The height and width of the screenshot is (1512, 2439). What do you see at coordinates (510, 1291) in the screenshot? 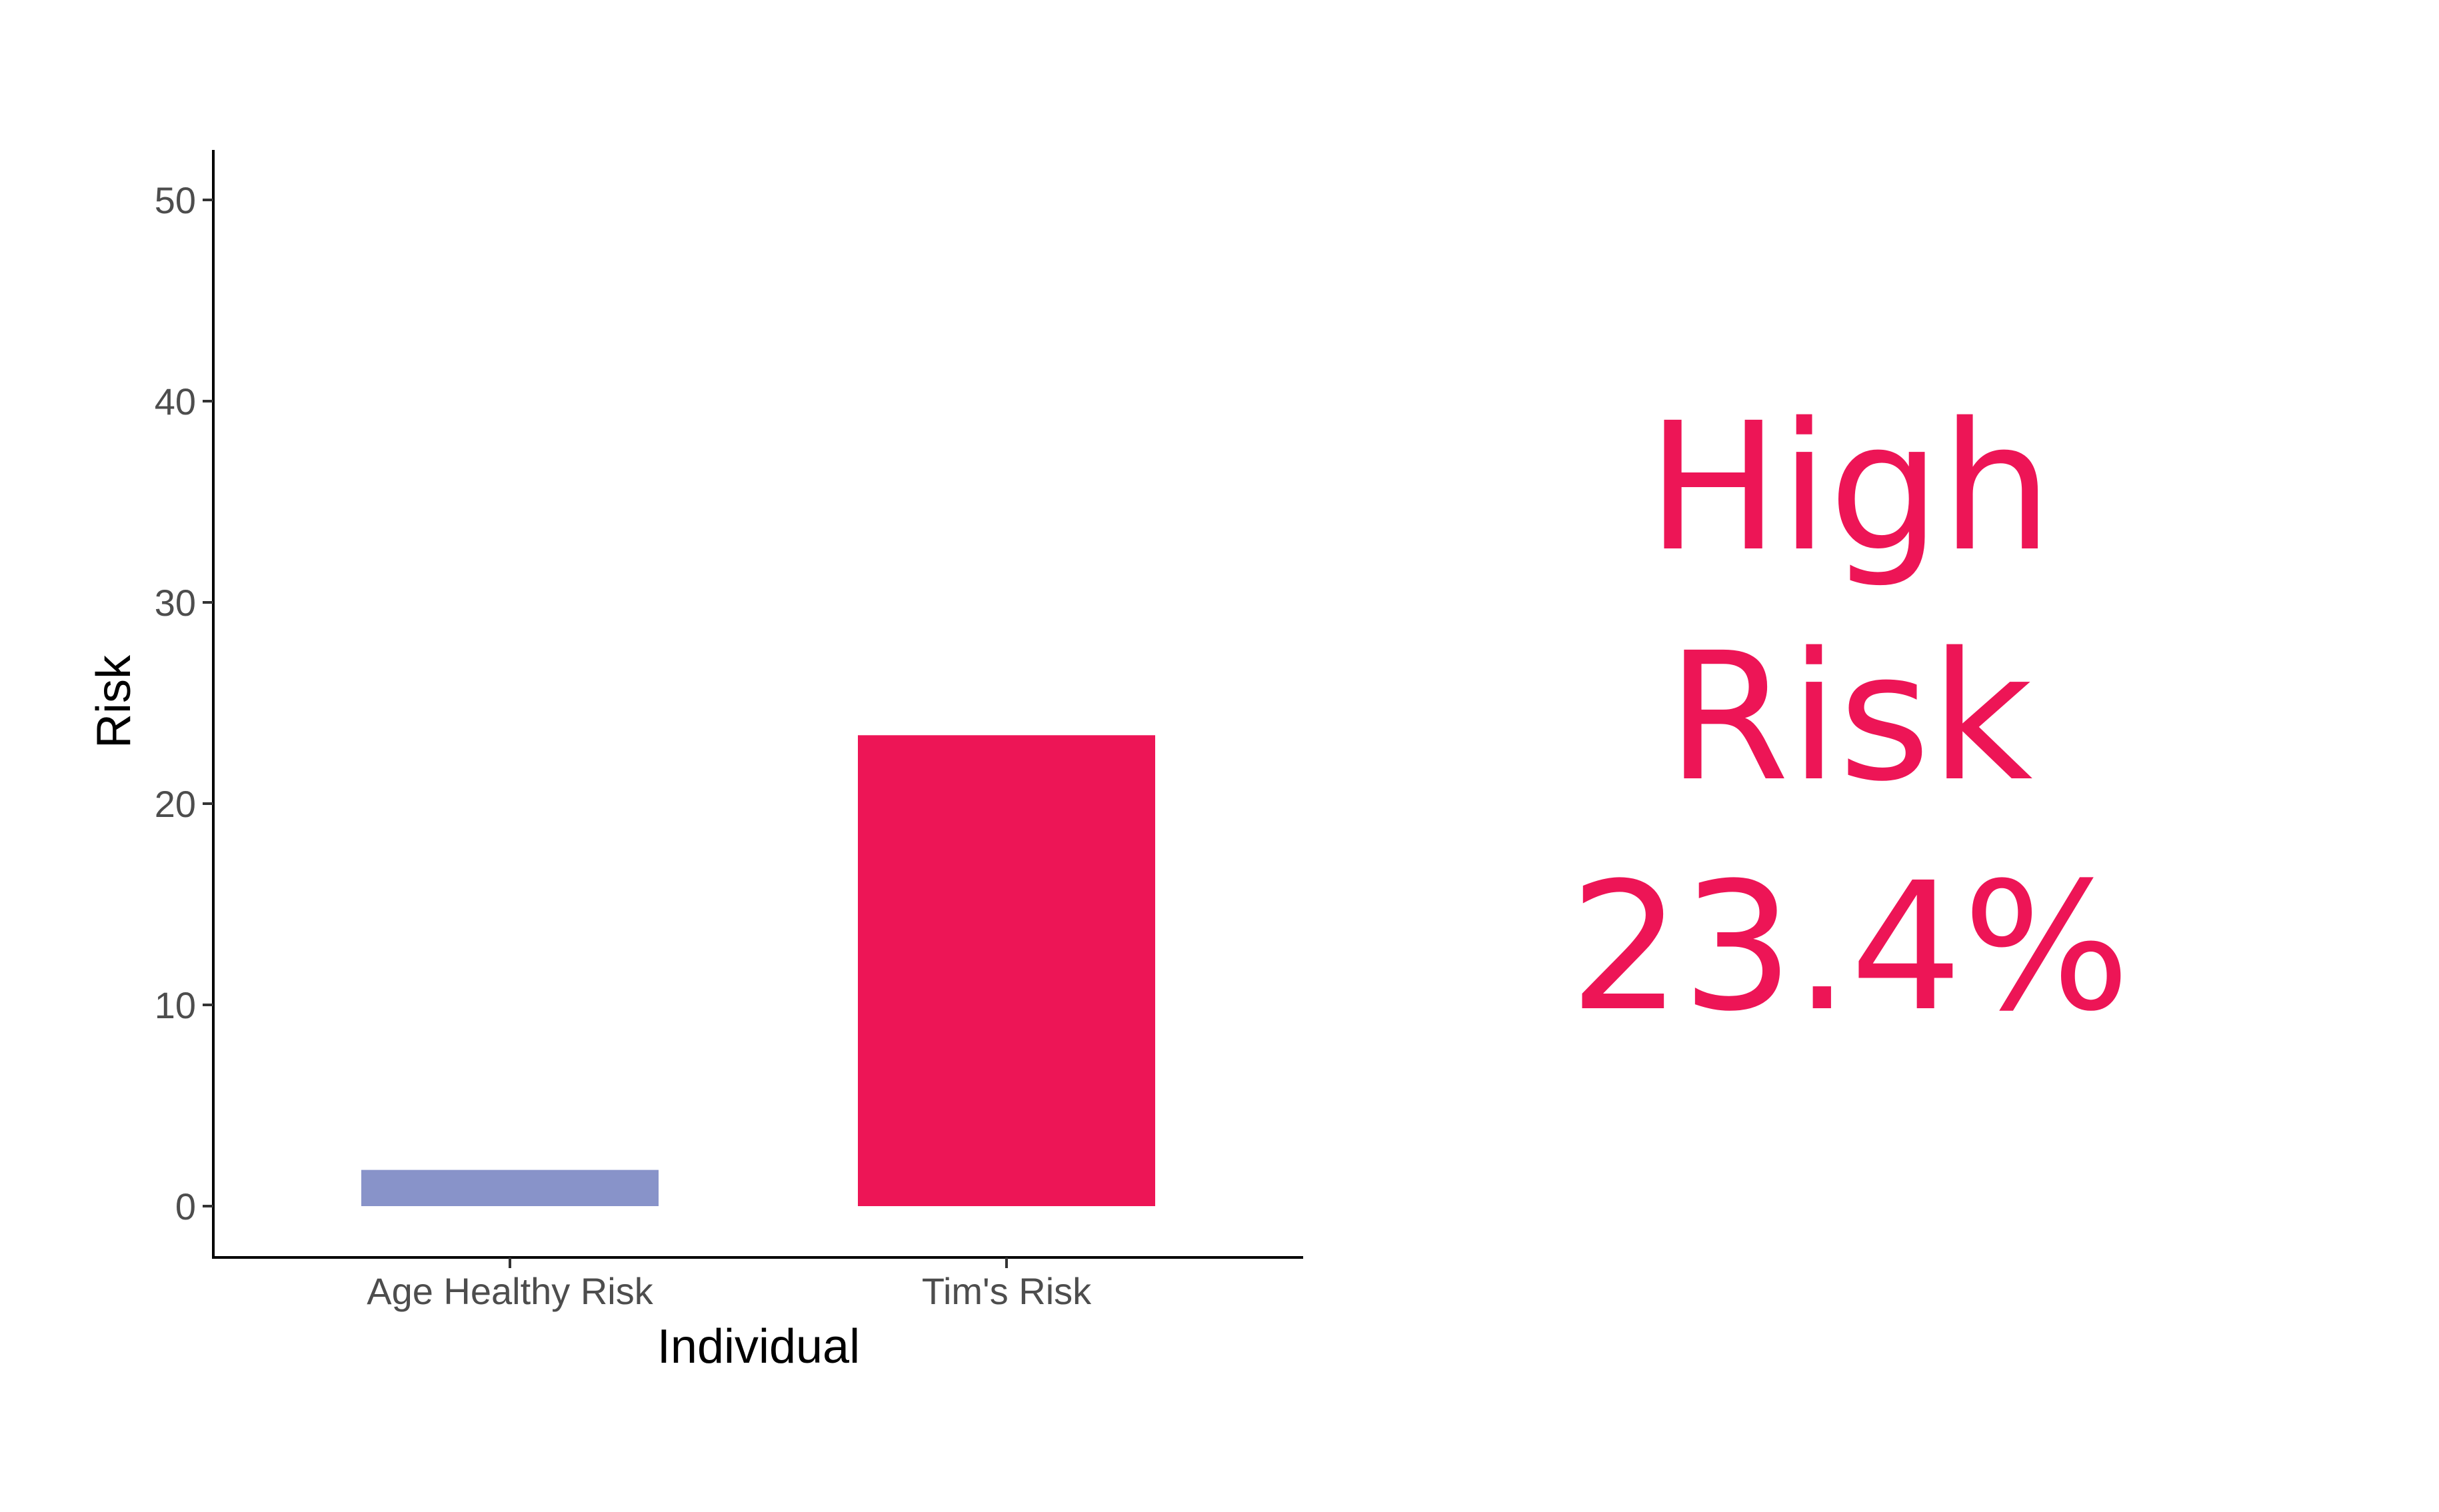
I see `x-tick-label-age-healthy-risk: Age Healthy Risk` at bounding box center [510, 1291].